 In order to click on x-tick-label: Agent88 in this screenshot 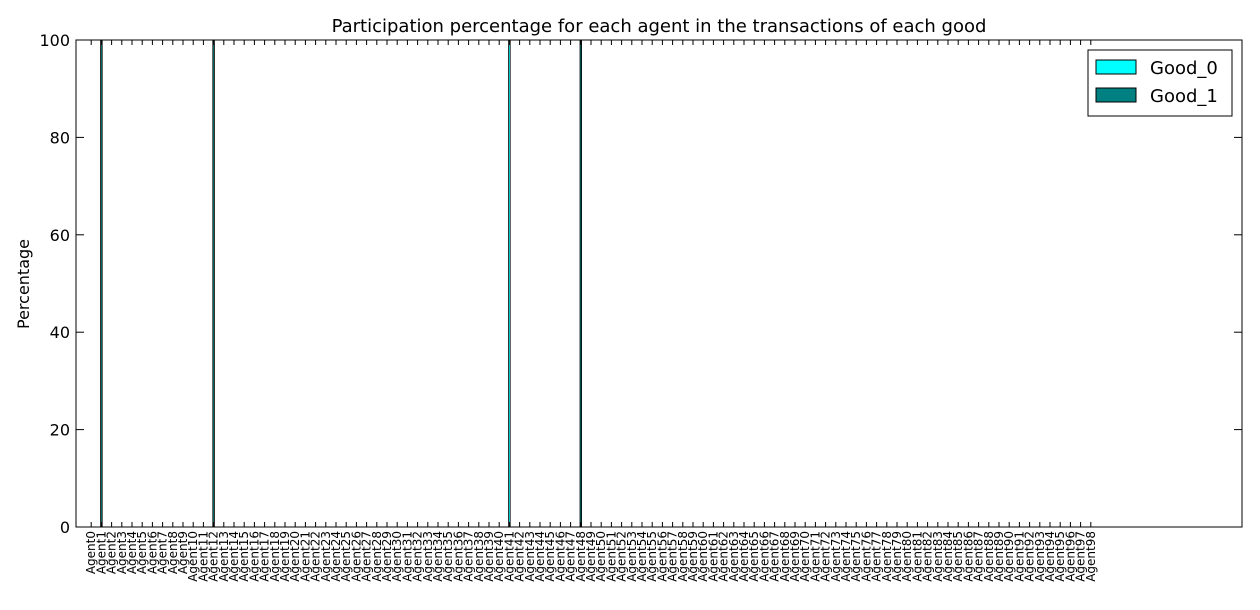, I will do `click(989, 556)`.